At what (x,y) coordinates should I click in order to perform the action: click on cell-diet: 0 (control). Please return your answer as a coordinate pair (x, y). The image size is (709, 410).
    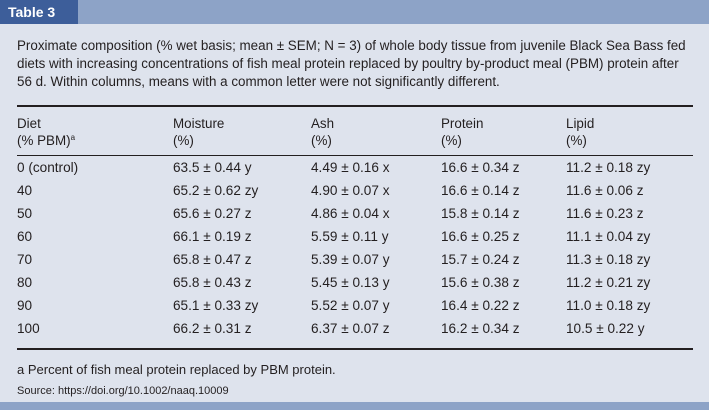
    Looking at the image, I should click on (48, 167).